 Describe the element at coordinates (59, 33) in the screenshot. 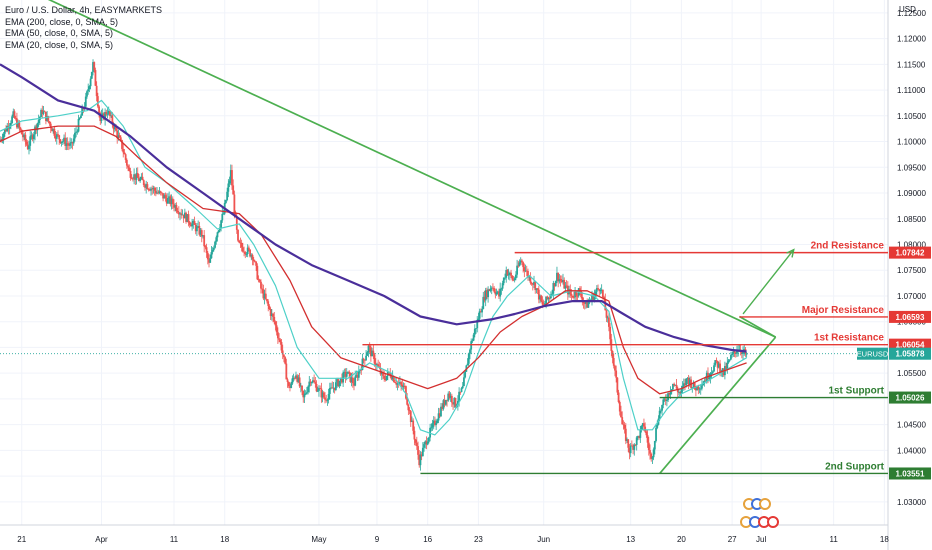

I see `legend-ema50: EMA (50, close, 0, SMA, 5)` at that location.